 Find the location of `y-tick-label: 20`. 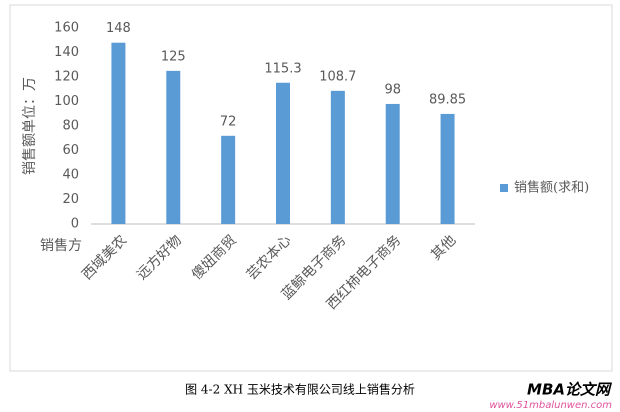

y-tick-label: 20 is located at coordinates (70, 199).